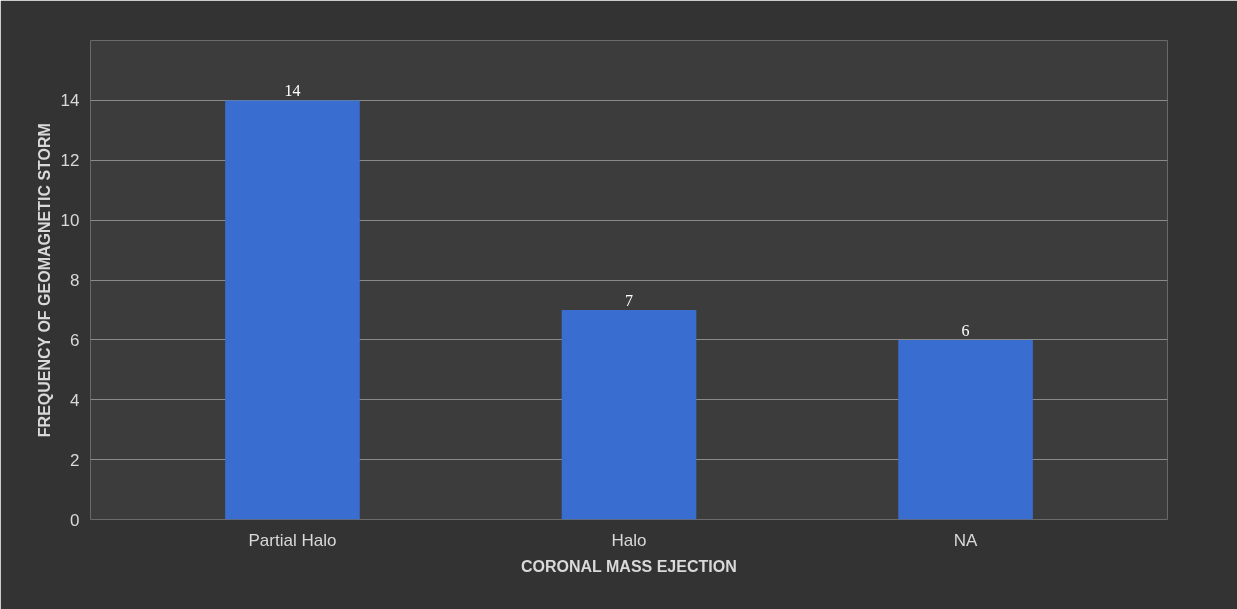 This screenshot has height=609, width=1237. What do you see at coordinates (70, 161) in the screenshot?
I see `y-tick-label: 12` at bounding box center [70, 161].